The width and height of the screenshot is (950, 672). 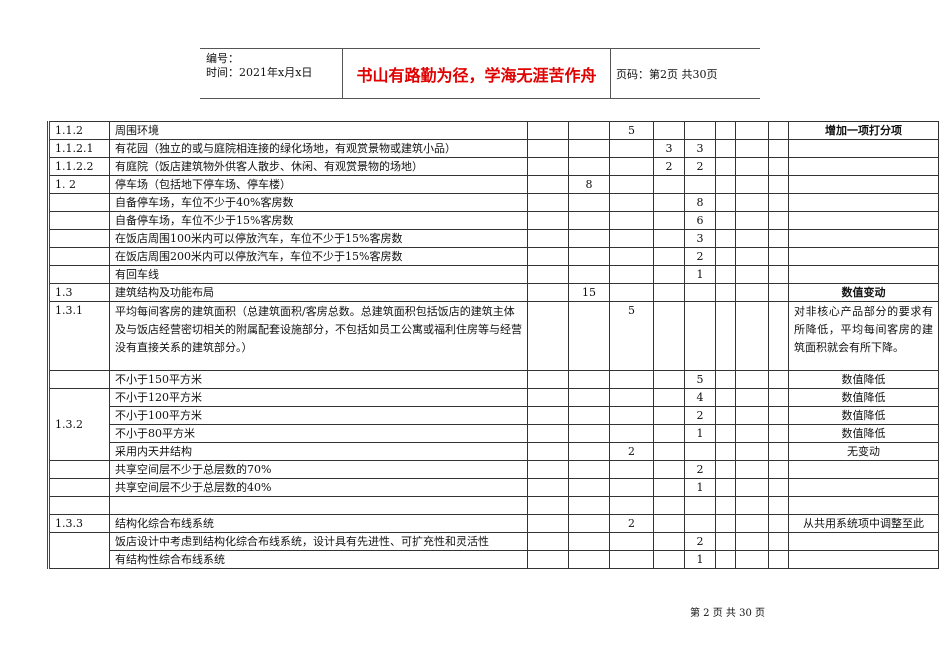 What do you see at coordinates (318, 415) in the screenshot?
I see `item-description: 不小于100平方米` at bounding box center [318, 415].